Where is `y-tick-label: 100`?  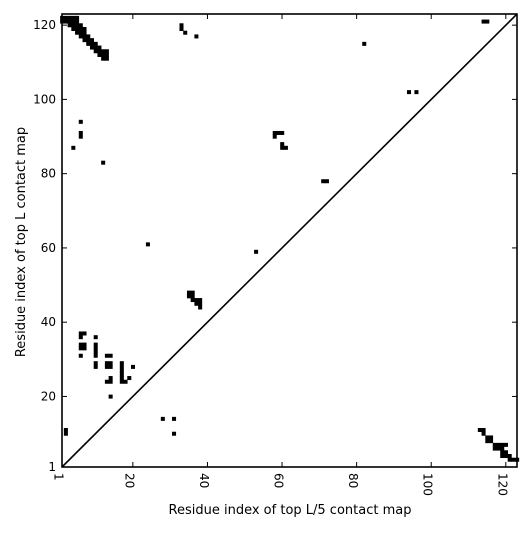 y-tick-label: 100 is located at coordinates (44, 99).